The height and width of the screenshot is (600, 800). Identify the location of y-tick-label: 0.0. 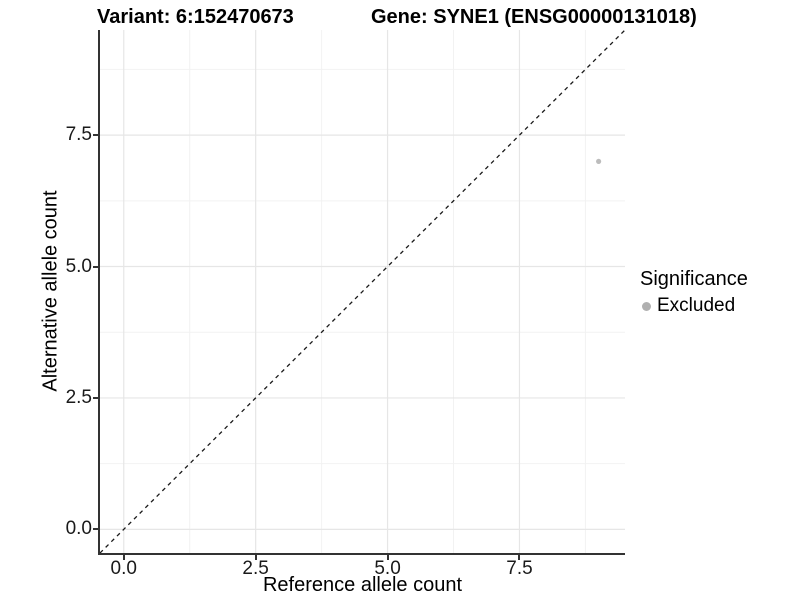
(78, 529).